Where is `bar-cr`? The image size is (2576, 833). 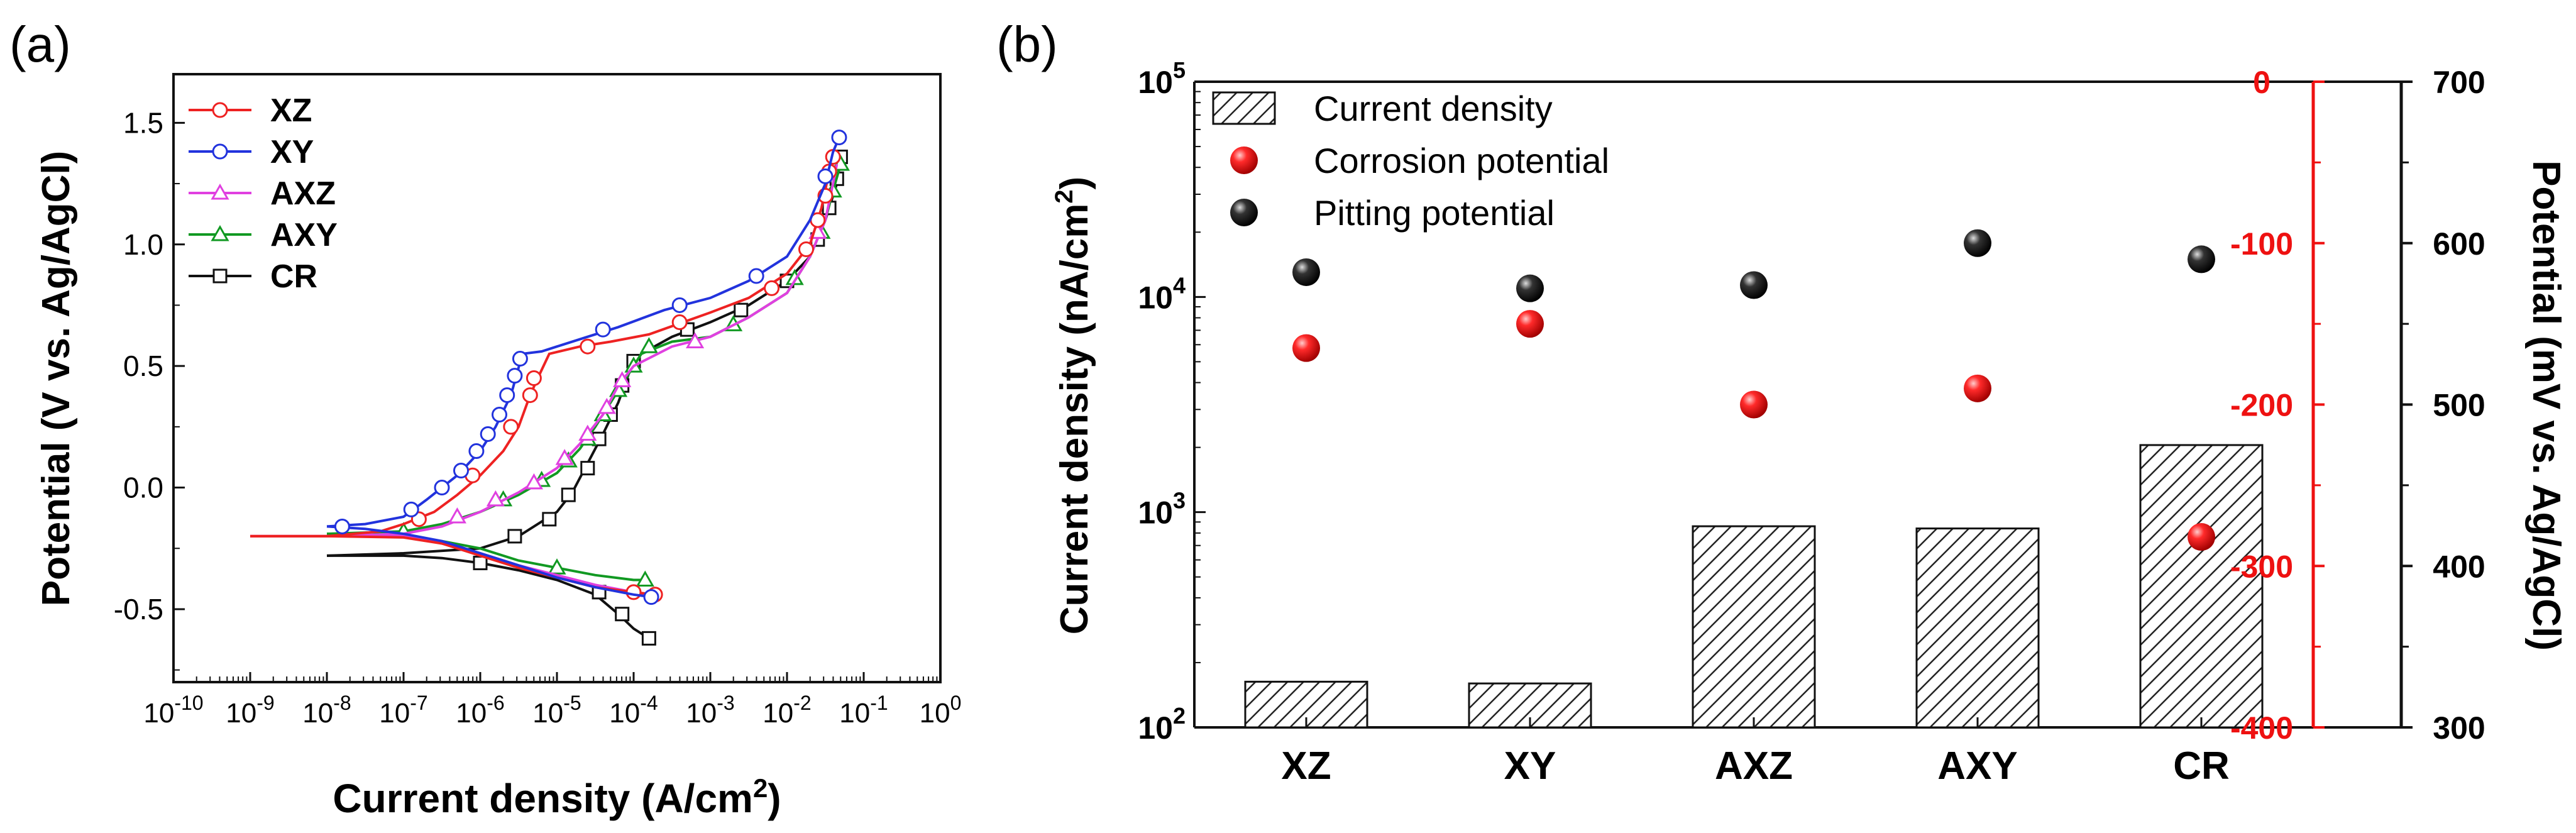 bar-cr is located at coordinates (2202, 586).